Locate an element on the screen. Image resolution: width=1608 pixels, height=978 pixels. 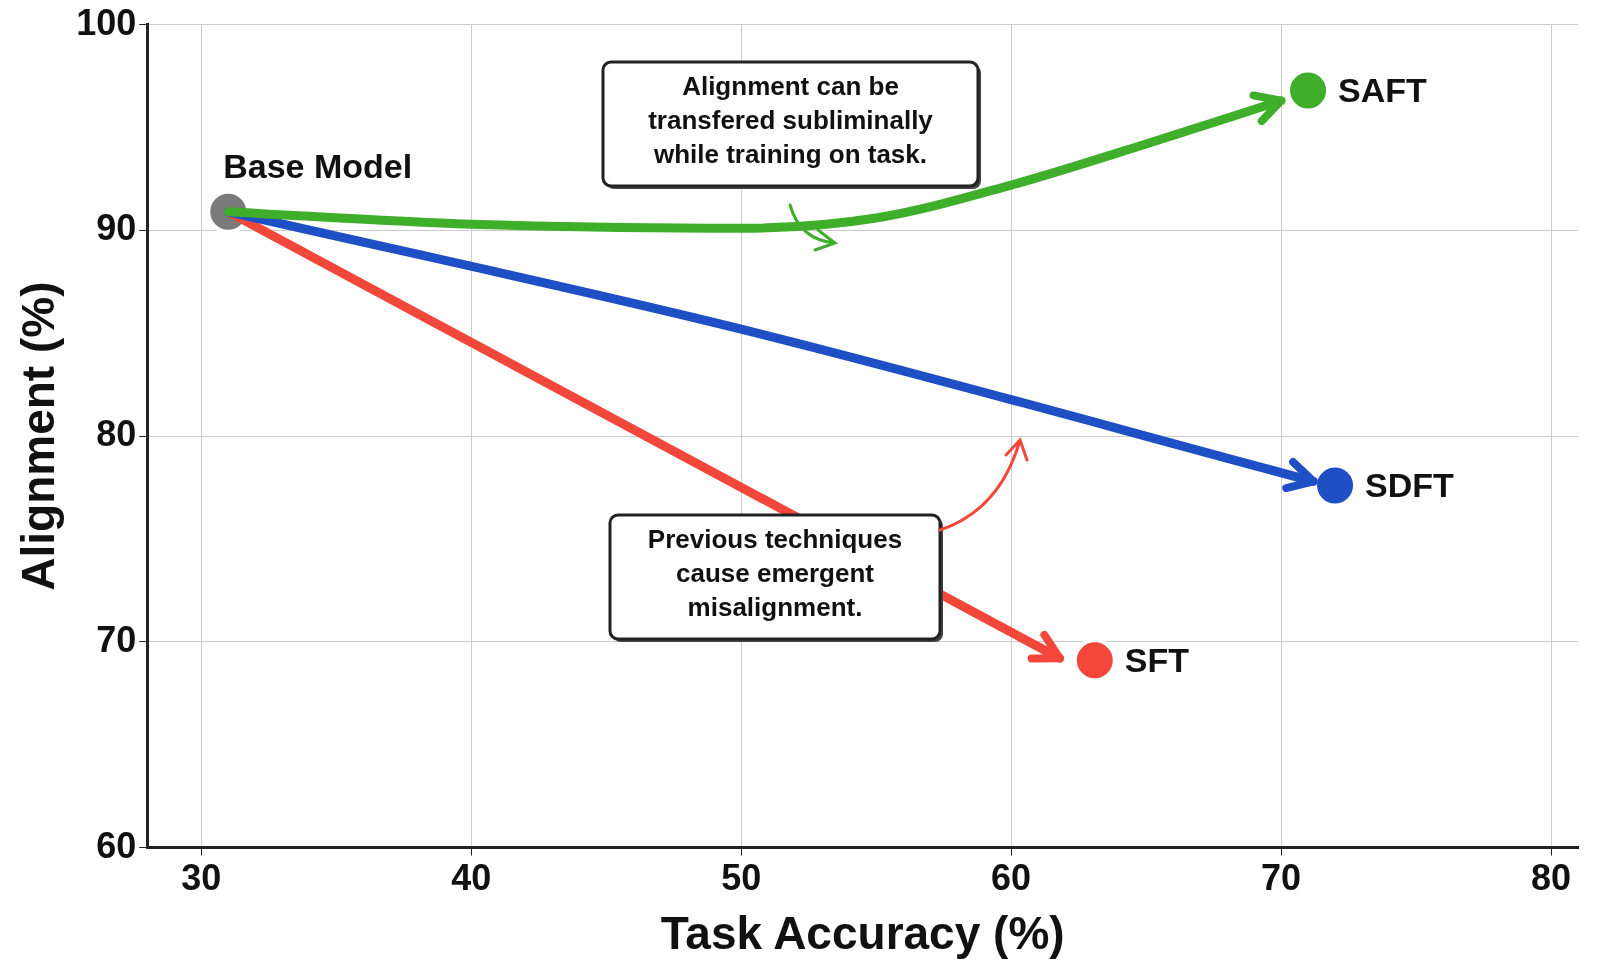
series-label: Base Model is located at coordinates (318, 166).